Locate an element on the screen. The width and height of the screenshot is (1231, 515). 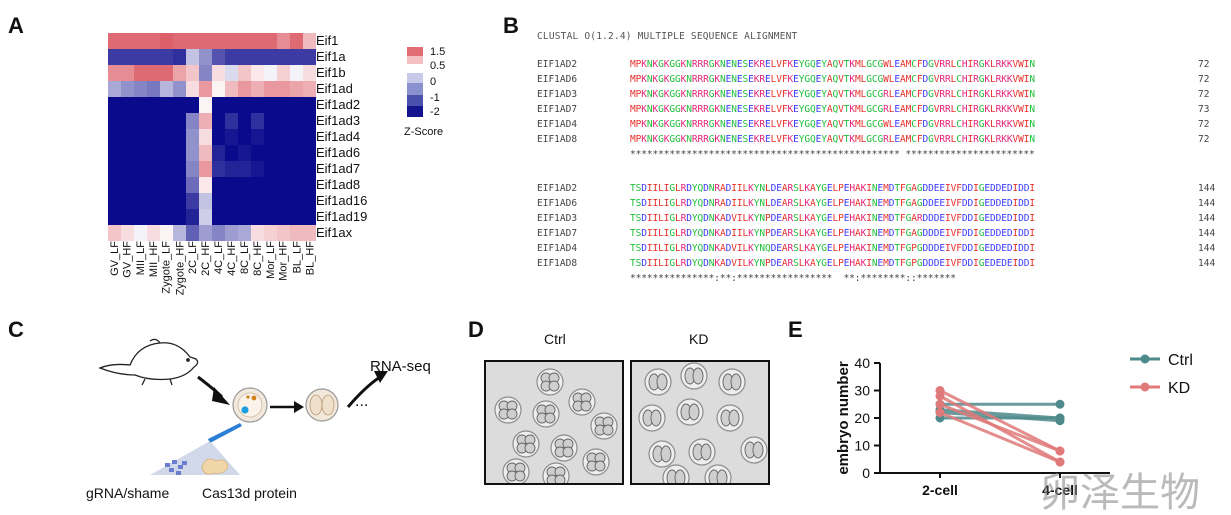
zygote-icon is located at coordinates (250, 405).